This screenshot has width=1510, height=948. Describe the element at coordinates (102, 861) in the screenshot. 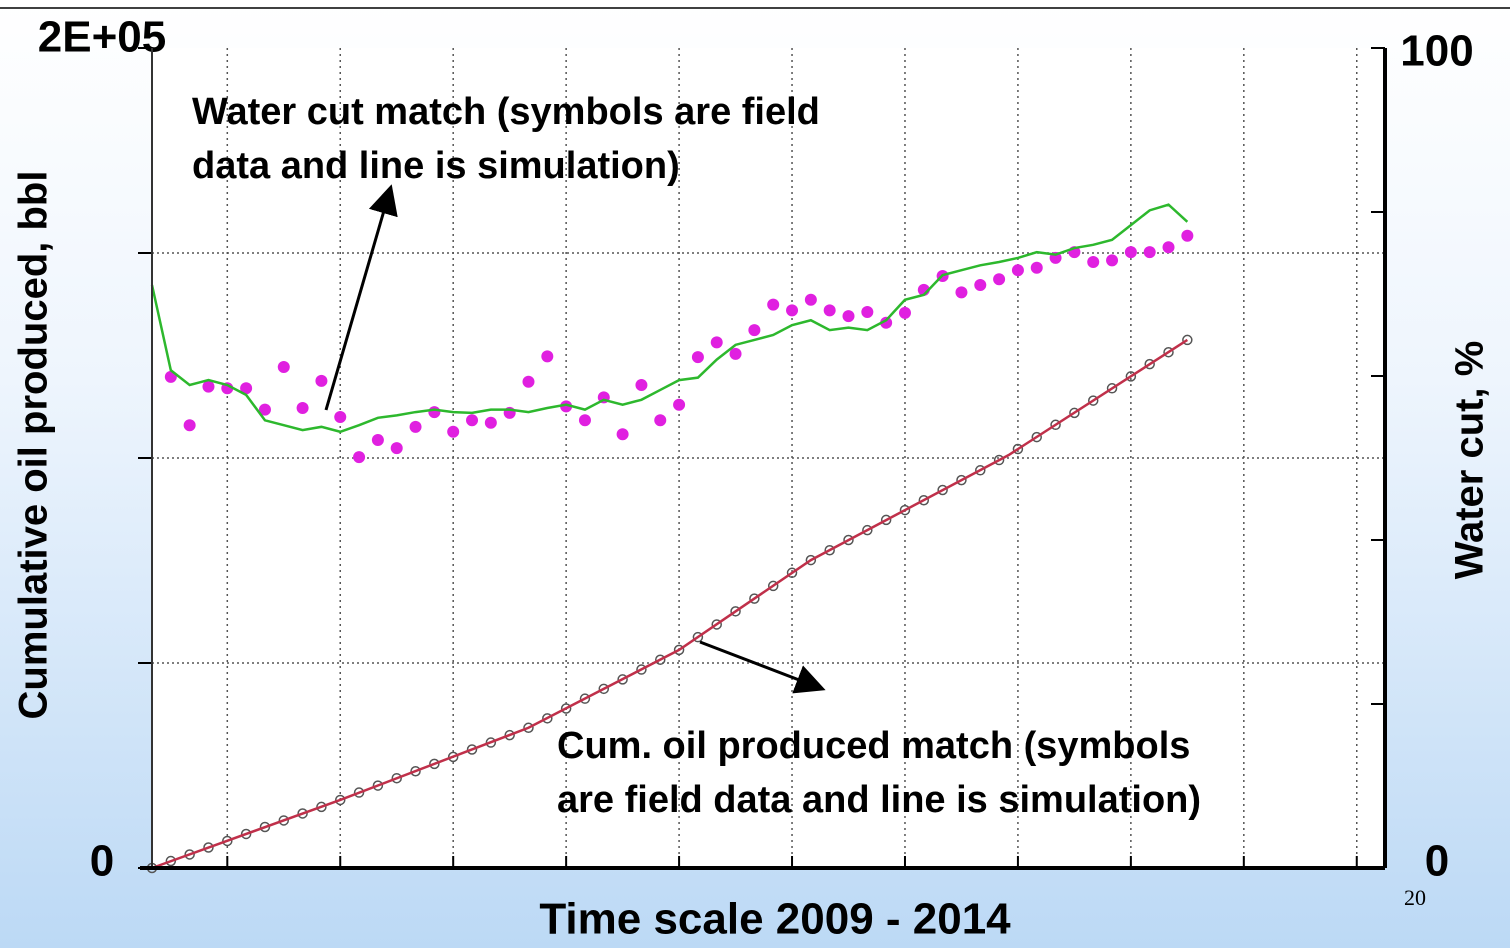

I see `y-tick-label: 0` at that location.